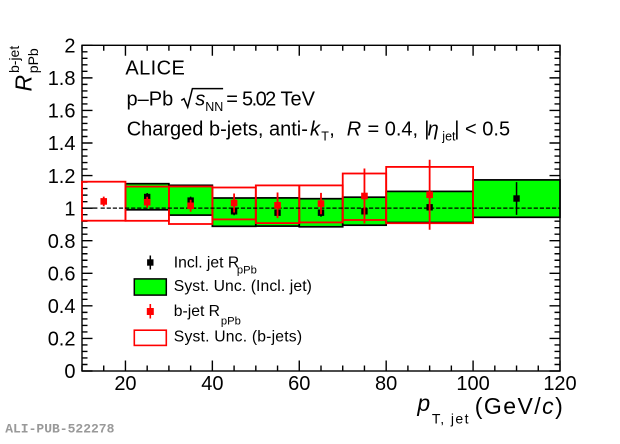  What do you see at coordinates (298, 99) in the screenshot?
I see `svg-text: TeV` at bounding box center [298, 99].